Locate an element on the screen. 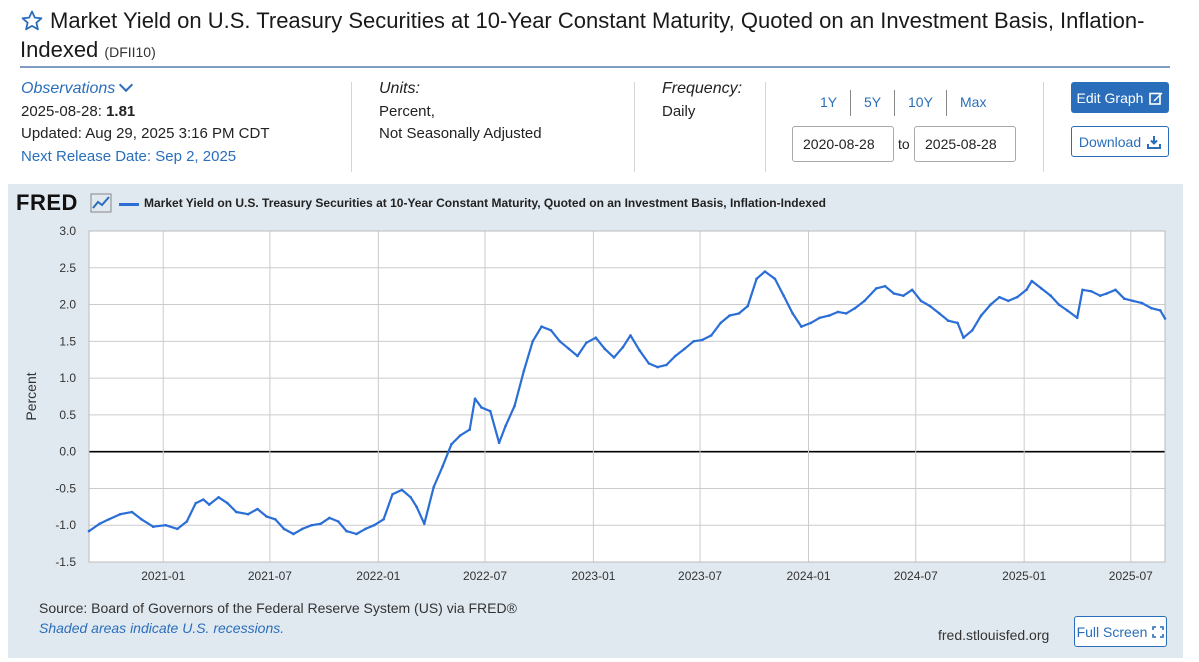 This screenshot has width=1199, height=662. x-tick-label: 2022-01 is located at coordinates (378, 576).